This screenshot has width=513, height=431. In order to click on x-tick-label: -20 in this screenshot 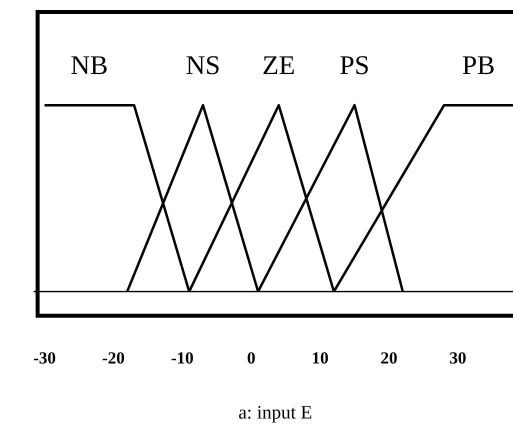, I will do `click(113, 358)`.